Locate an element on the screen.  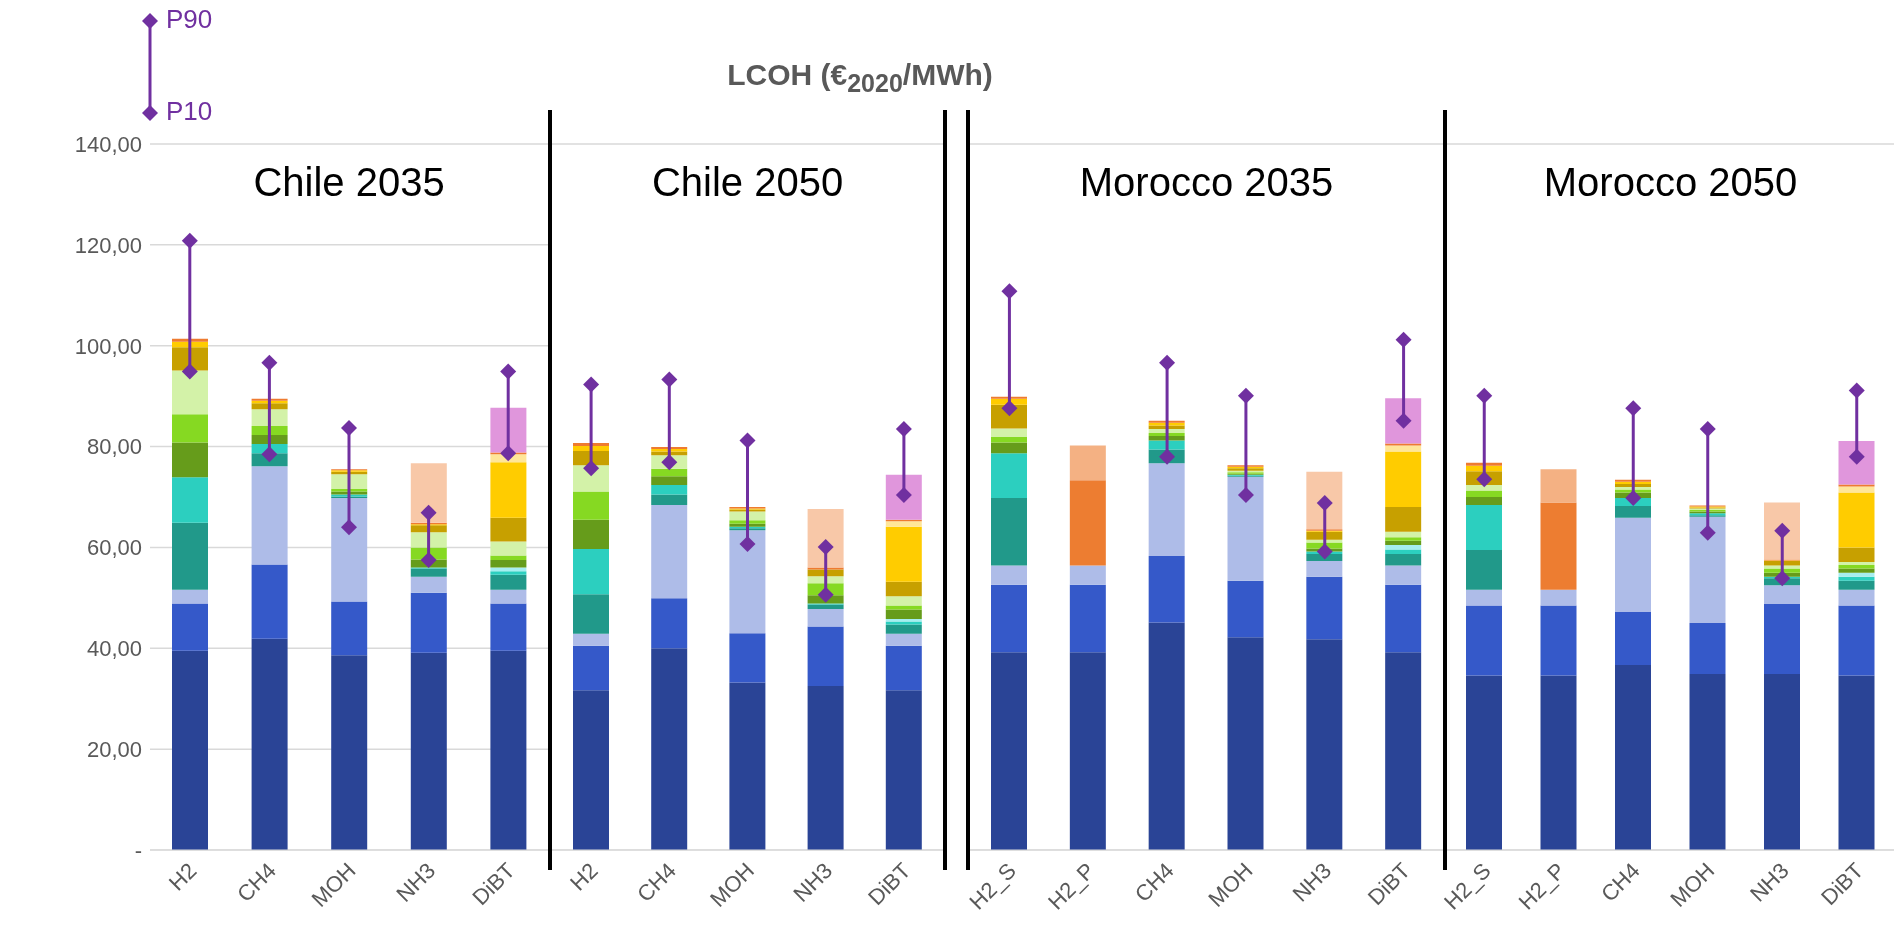
chart-title: Morocco 2035 is located at coordinates (1206, 182).